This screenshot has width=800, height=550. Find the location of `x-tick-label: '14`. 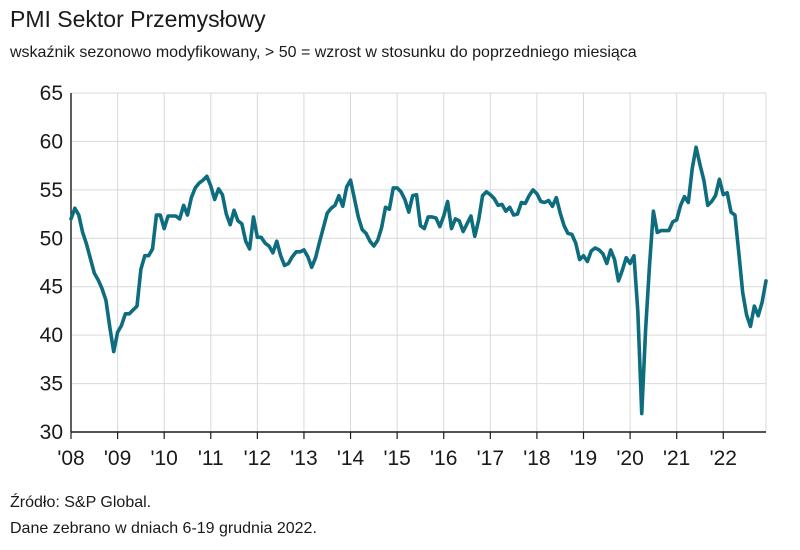

x-tick-label: '14 is located at coordinates (351, 458).